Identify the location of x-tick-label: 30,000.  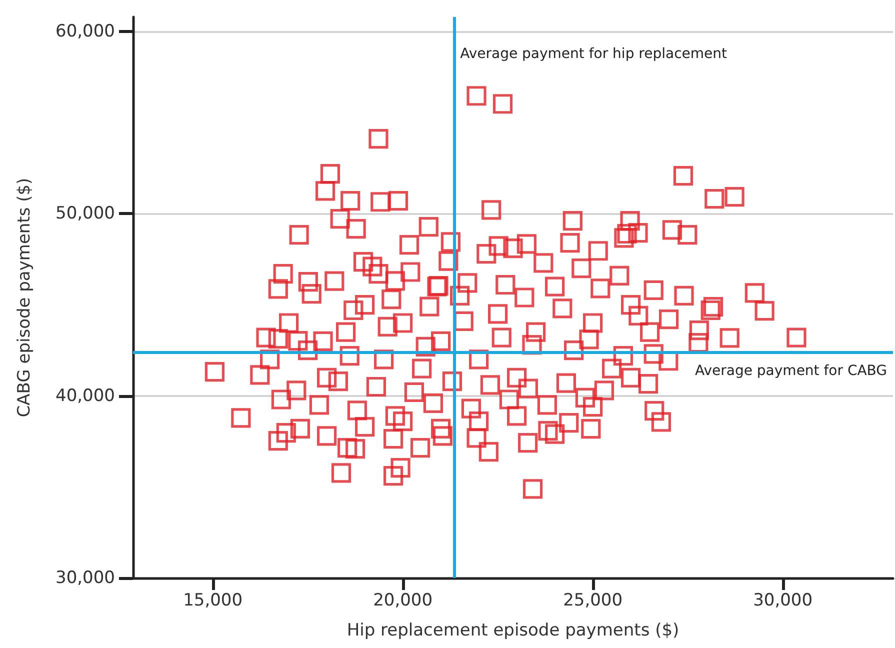
(783, 600).